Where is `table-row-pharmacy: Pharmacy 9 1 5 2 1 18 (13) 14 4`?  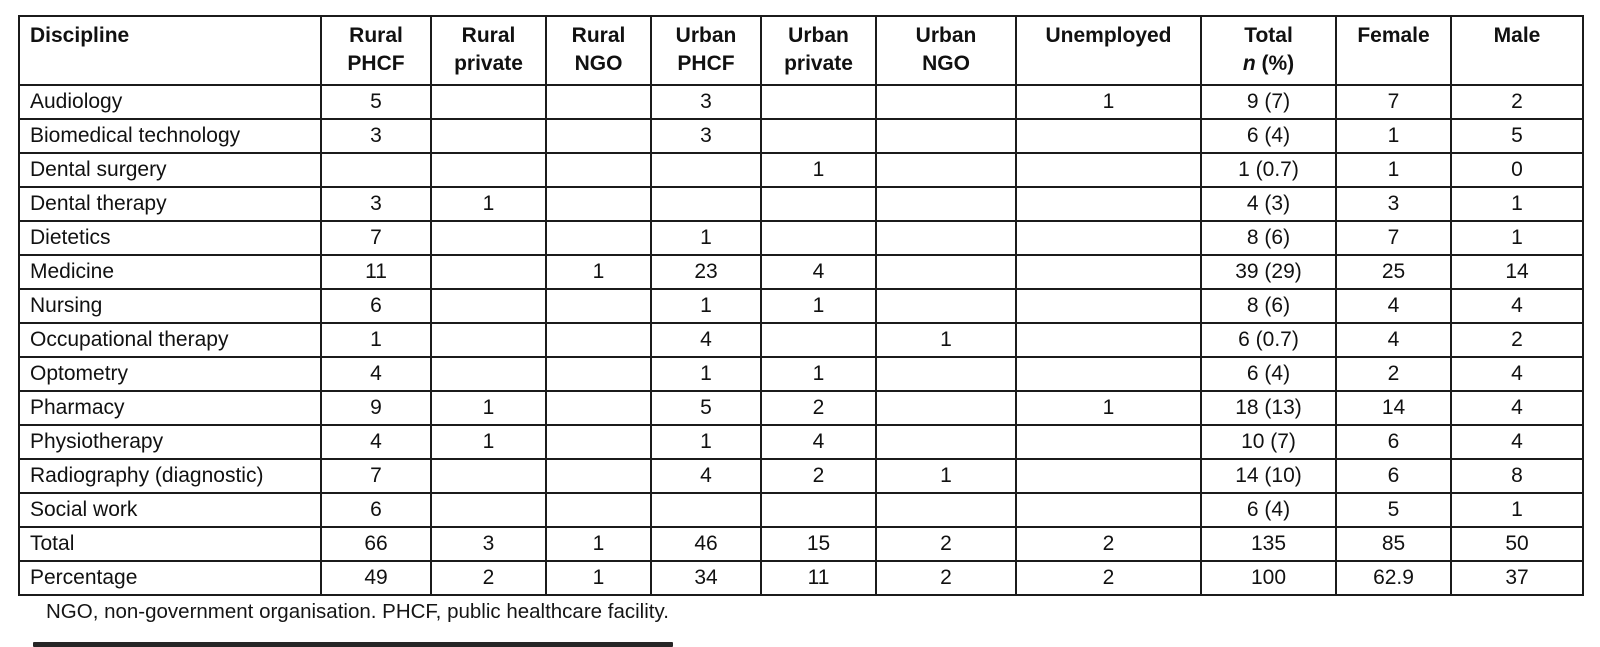
table-row-pharmacy: Pharmacy 9 1 5 2 1 18 (13) 14 4 is located at coordinates (801, 408).